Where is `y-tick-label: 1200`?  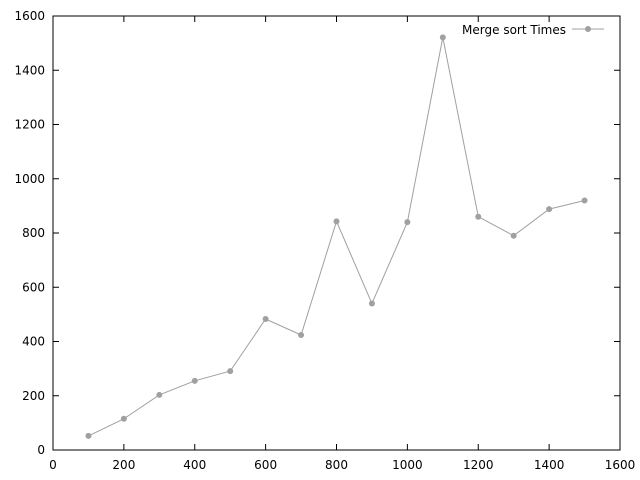 y-tick-label: 1200 is located at coordinates (29, 125).